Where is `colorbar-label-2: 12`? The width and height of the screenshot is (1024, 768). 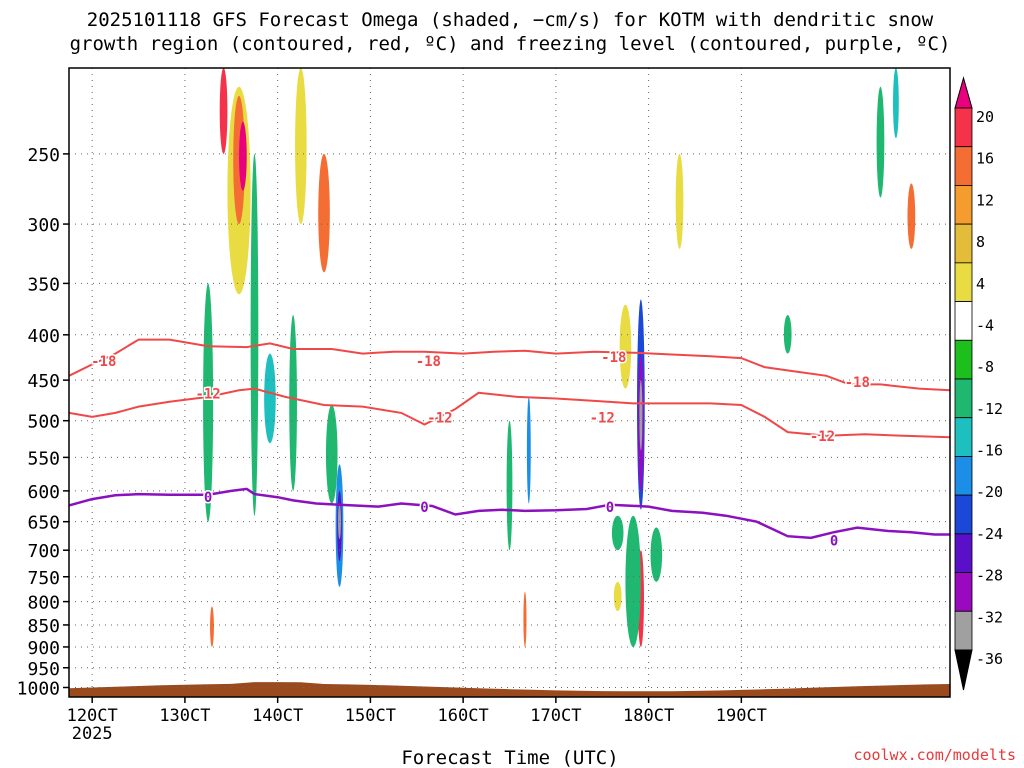
colorbar-label-2: 12 is located at coordinates (985, 200).